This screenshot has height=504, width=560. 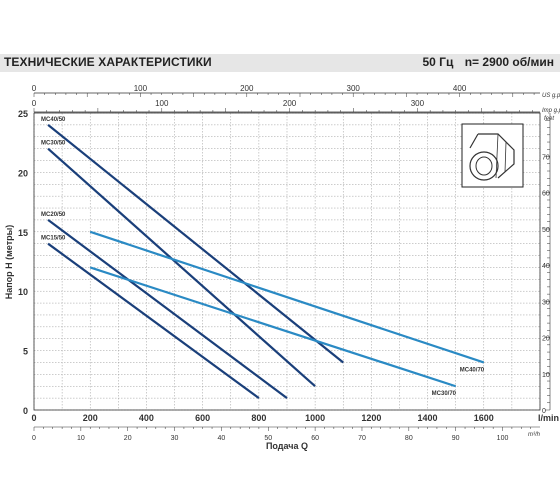 I want to click on spec-info: 50 Гц n= 2900 об/мин, so click(x=485, y=62).